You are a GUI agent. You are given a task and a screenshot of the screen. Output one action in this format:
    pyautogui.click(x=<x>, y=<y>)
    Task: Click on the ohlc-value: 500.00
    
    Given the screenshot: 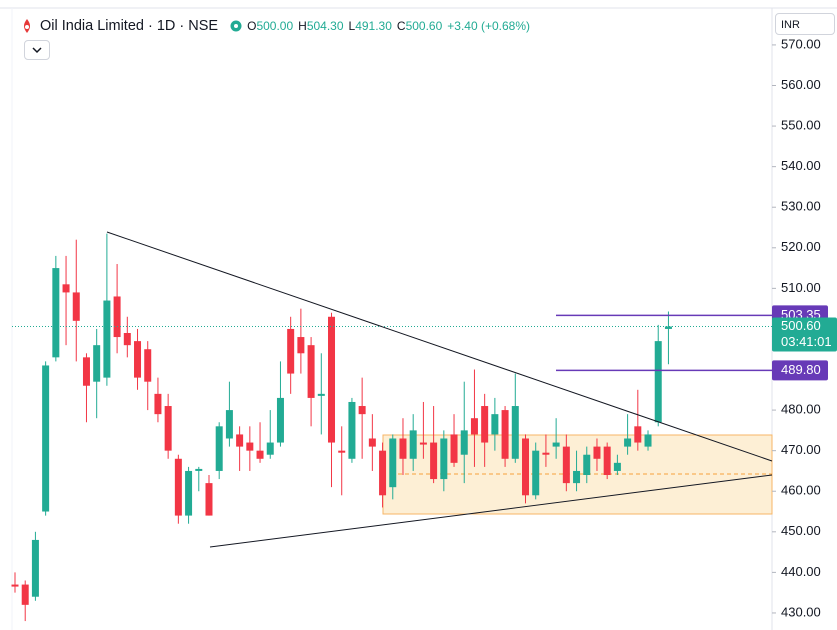 What is the action you would take?
    pyautogui.click(x=275, y=26)
    